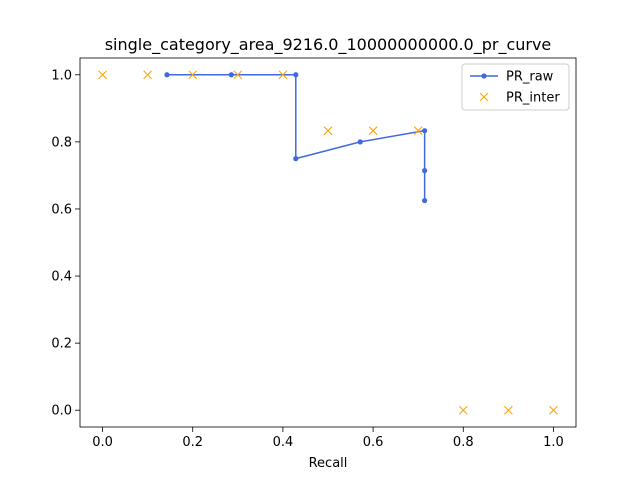 The image size is (640, 480). What do you see at coordinates (553, 442) in the screenshot?
I see `x-tick-label-5: 1.0` at bounding box center [553, 442].